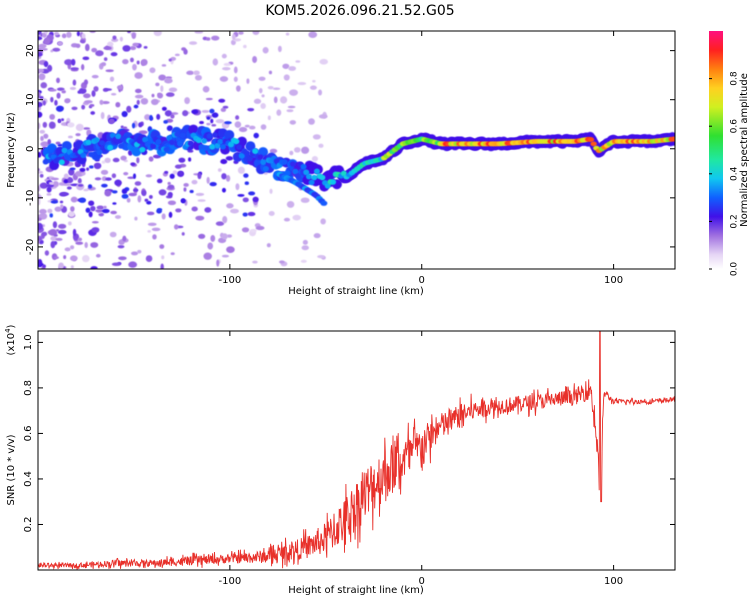  What do you see at coordinates (422, 581) in the screenshot?
I see `snr-x-tick-label: 0` at bounding box center [422, 581].